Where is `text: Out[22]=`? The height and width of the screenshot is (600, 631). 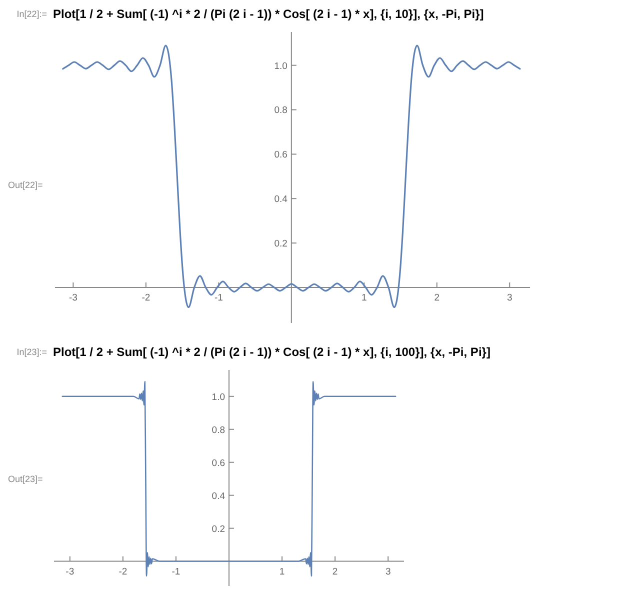 text: Out[22]= is located at coordinates (25, 185).